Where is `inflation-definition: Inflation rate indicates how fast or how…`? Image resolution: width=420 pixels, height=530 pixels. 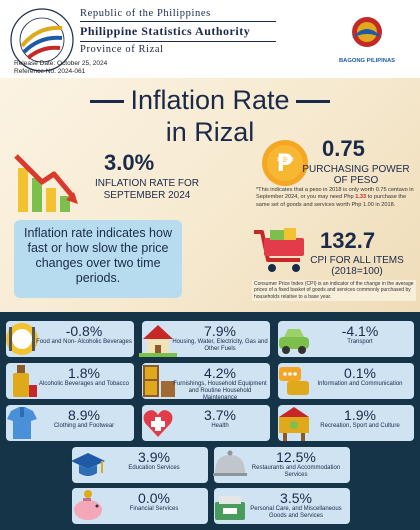
inflation-definition: Inflation rate indicates how fast or how… is located at coordinates (98, 259).